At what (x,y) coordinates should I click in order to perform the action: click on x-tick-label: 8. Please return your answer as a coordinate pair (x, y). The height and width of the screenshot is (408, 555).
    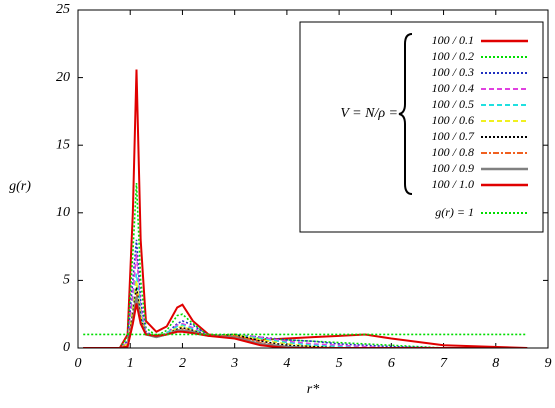
    Looking at the image, I should click on (495, 363).